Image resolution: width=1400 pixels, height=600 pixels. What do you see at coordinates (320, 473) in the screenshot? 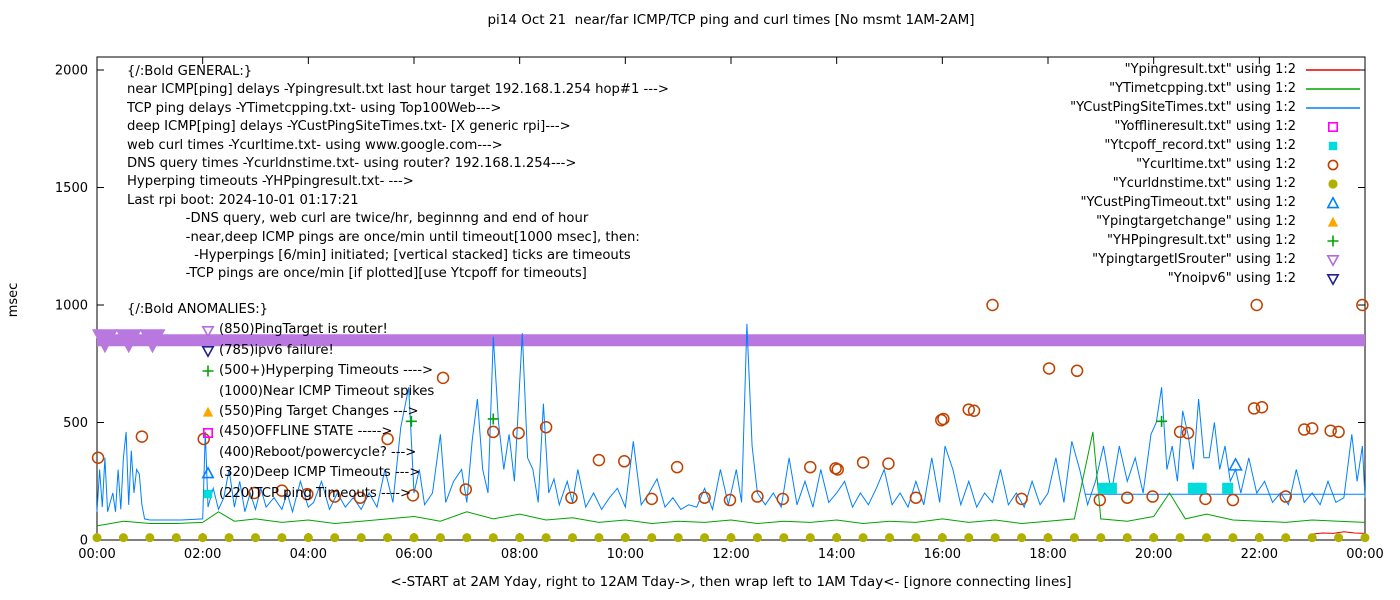
I see `anomaly-text: (320)Deep ICMP Timeouts --->` at bounding box center [320, 473].